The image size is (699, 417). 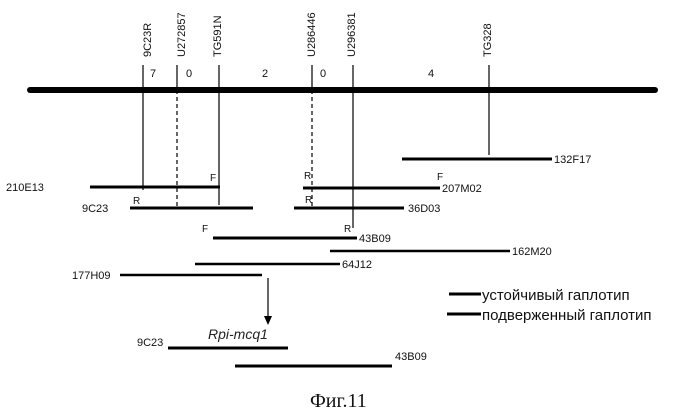 What do you see at coordinates (352, 34) in the screenshot?
I see `marker-label: U296381` at bounding box center [352, 34].